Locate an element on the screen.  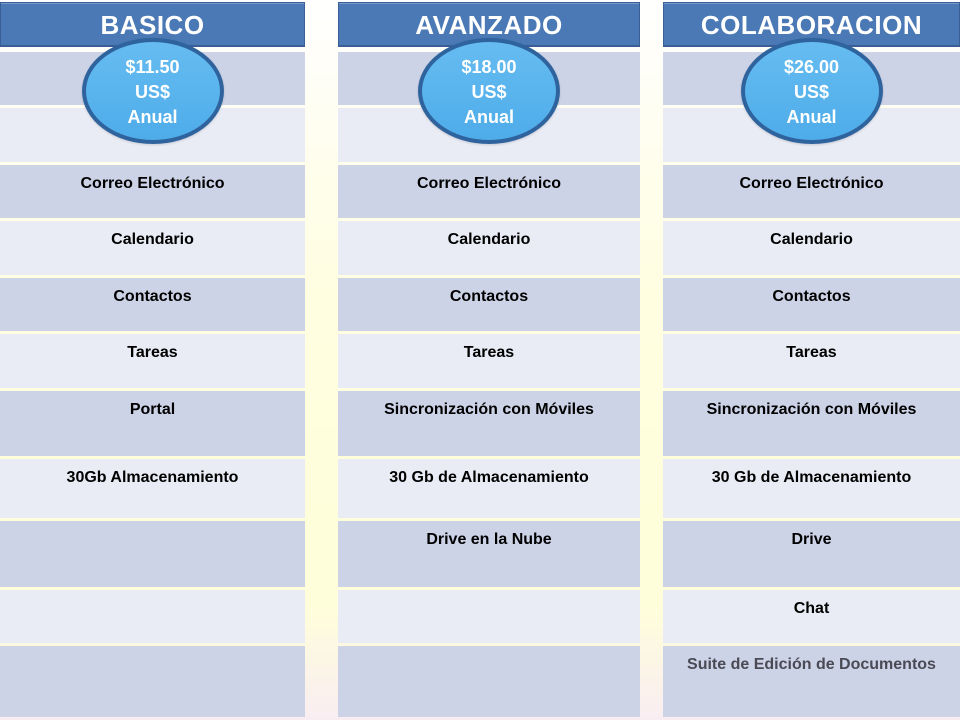
feature-row: Drive is located at coordinates (811, 554).